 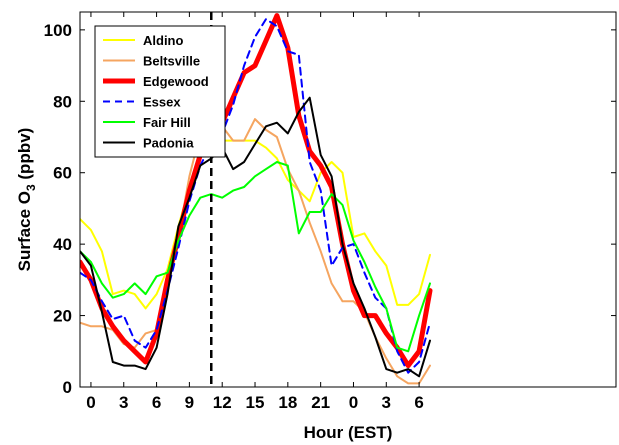 I want to click on y-axis-label-base: Surface O, so click(x=24, y=231).